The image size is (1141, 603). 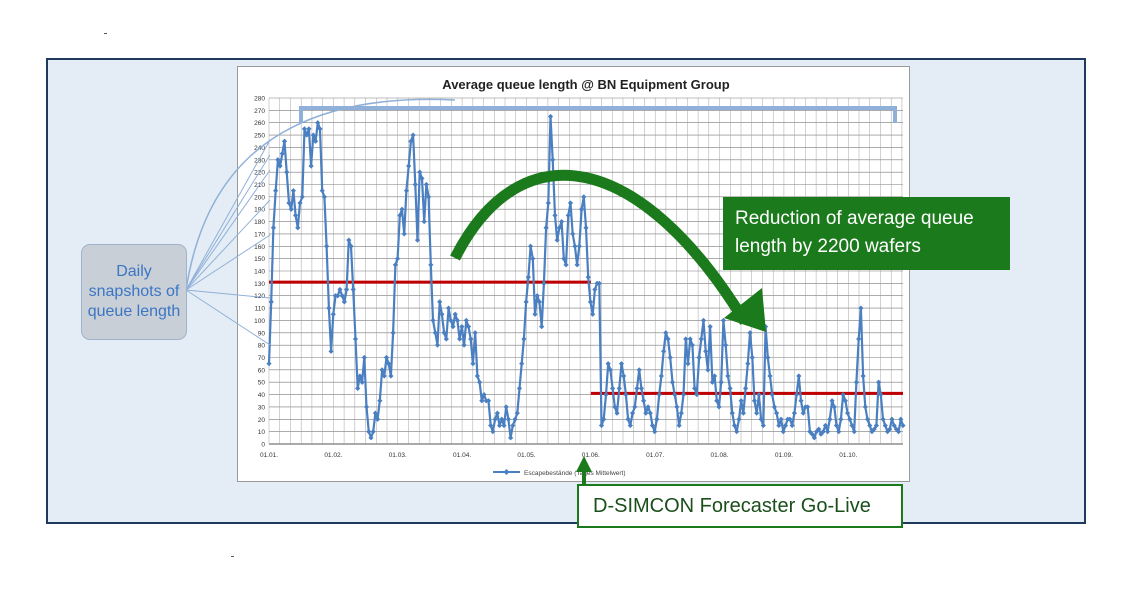 What do you see at coordinates (262, 420) in the screenshot?
I see `y-tick-label: 20` at bounding box center [262, 420].